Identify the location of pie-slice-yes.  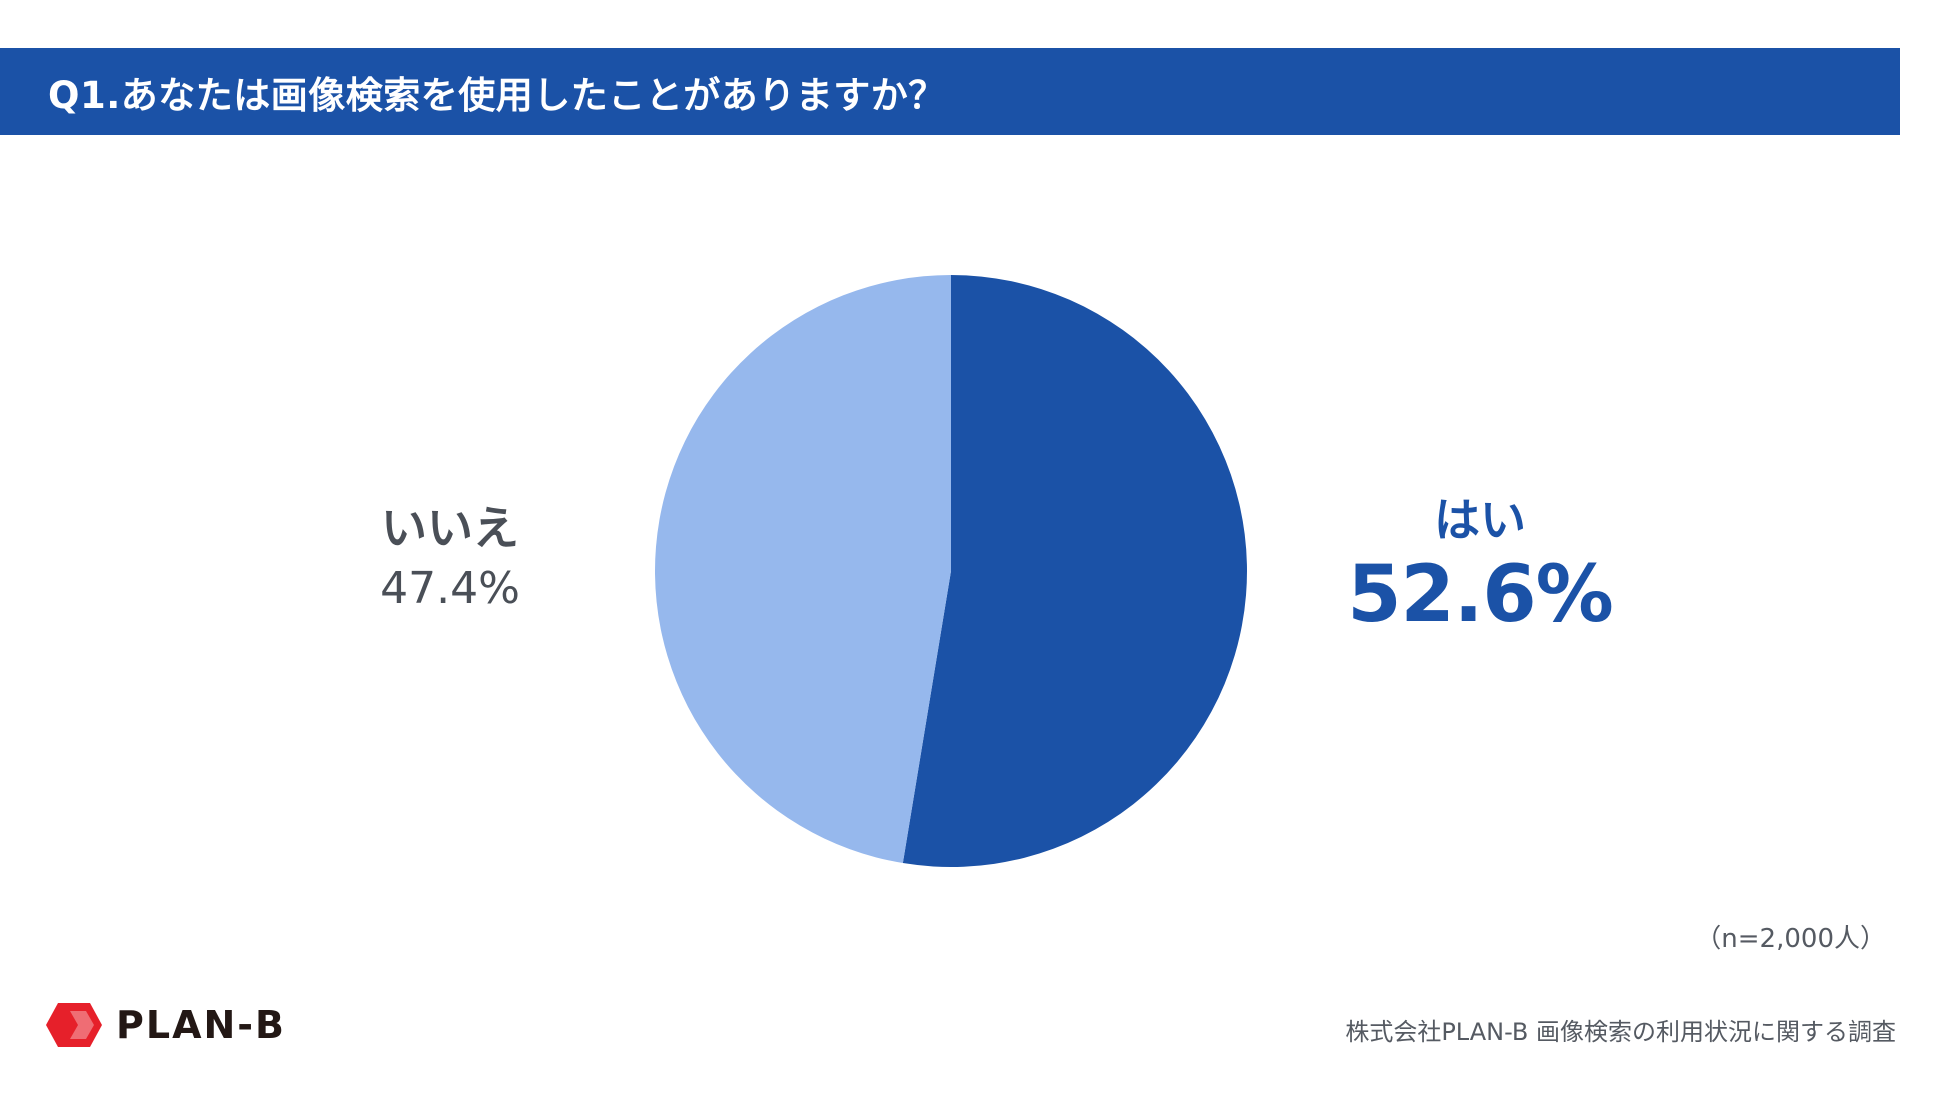
(1074, 571).